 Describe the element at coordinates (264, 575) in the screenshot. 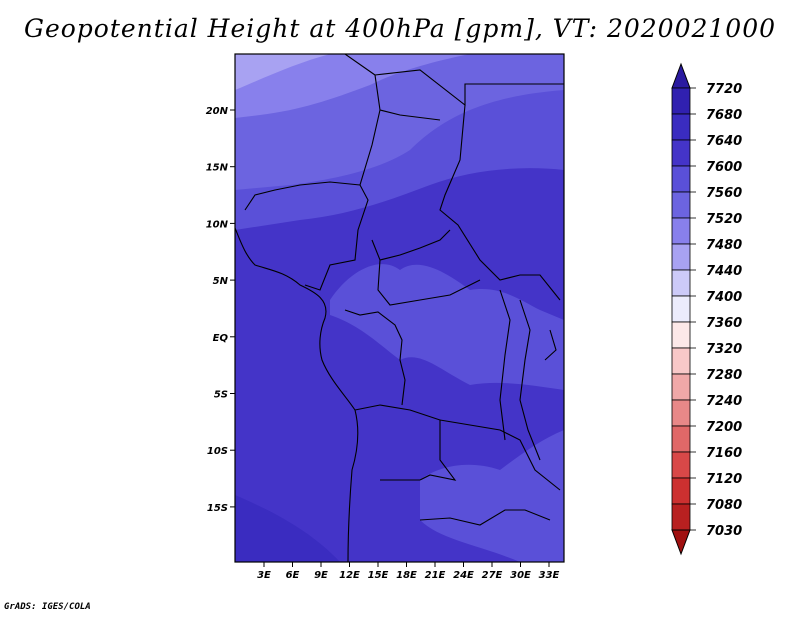

I see `lon-tick-label: 3E` at that location.